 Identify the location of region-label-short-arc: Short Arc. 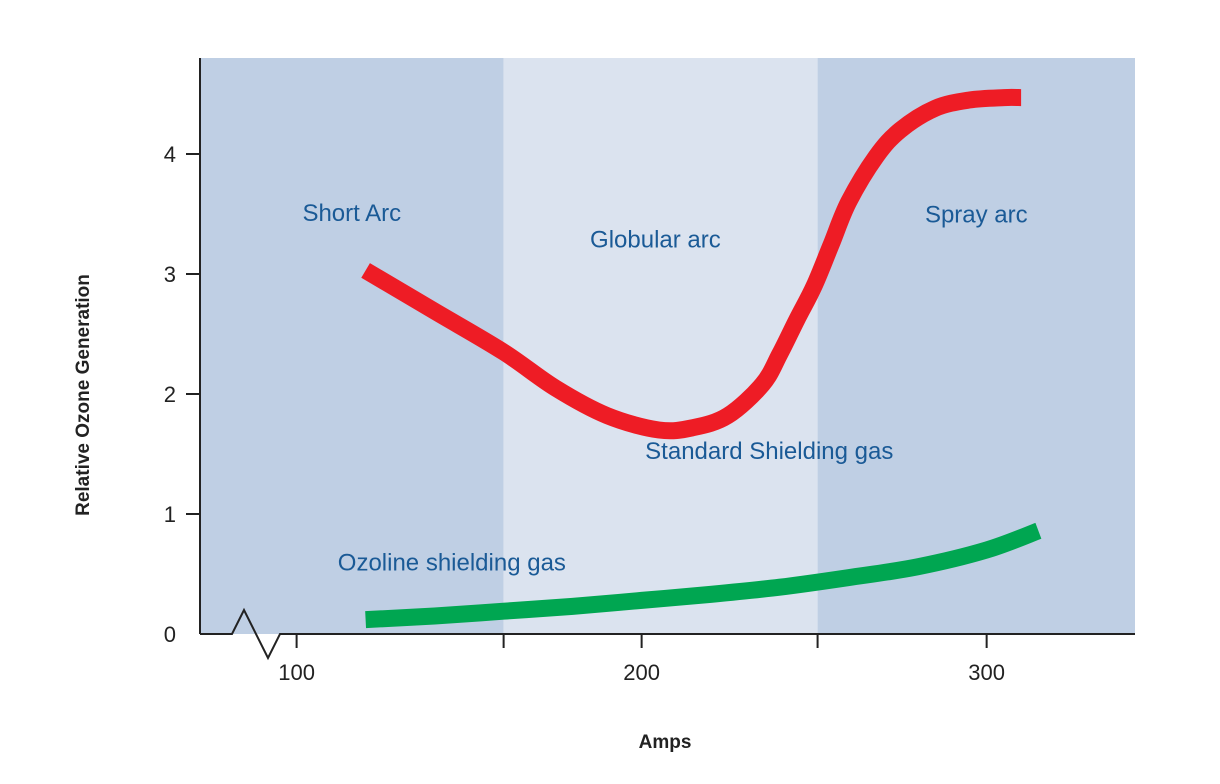
(351, 213).